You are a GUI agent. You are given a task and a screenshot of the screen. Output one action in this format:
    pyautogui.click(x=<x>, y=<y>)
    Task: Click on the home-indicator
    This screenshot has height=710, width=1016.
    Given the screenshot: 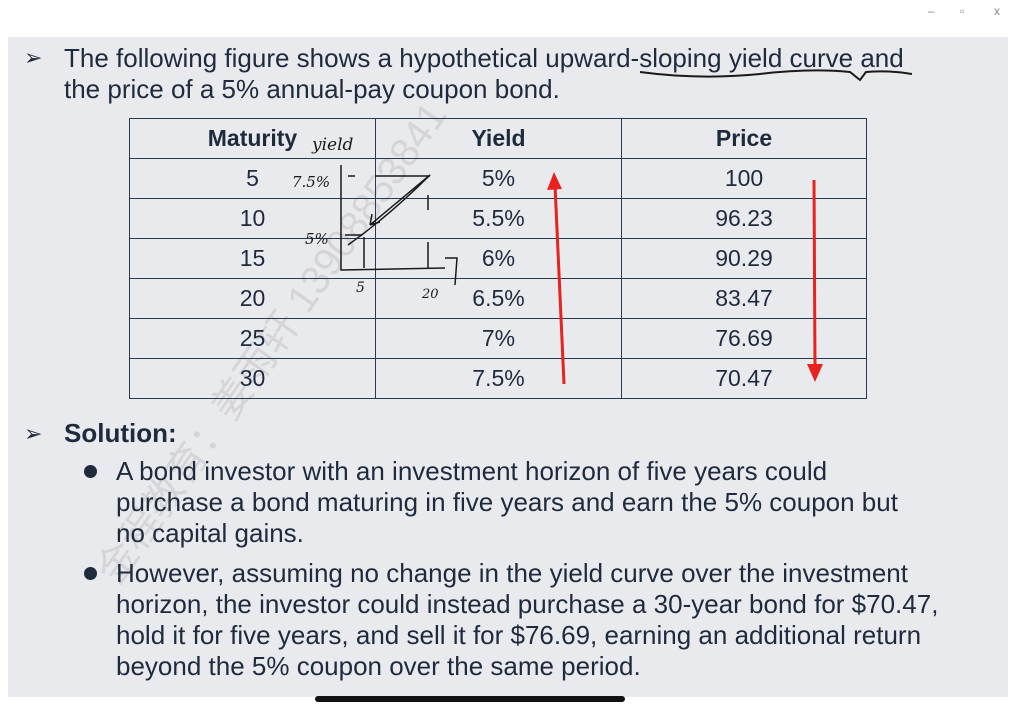 What is the action you would take?
    pyautogui.click(x=470, y=699)
    